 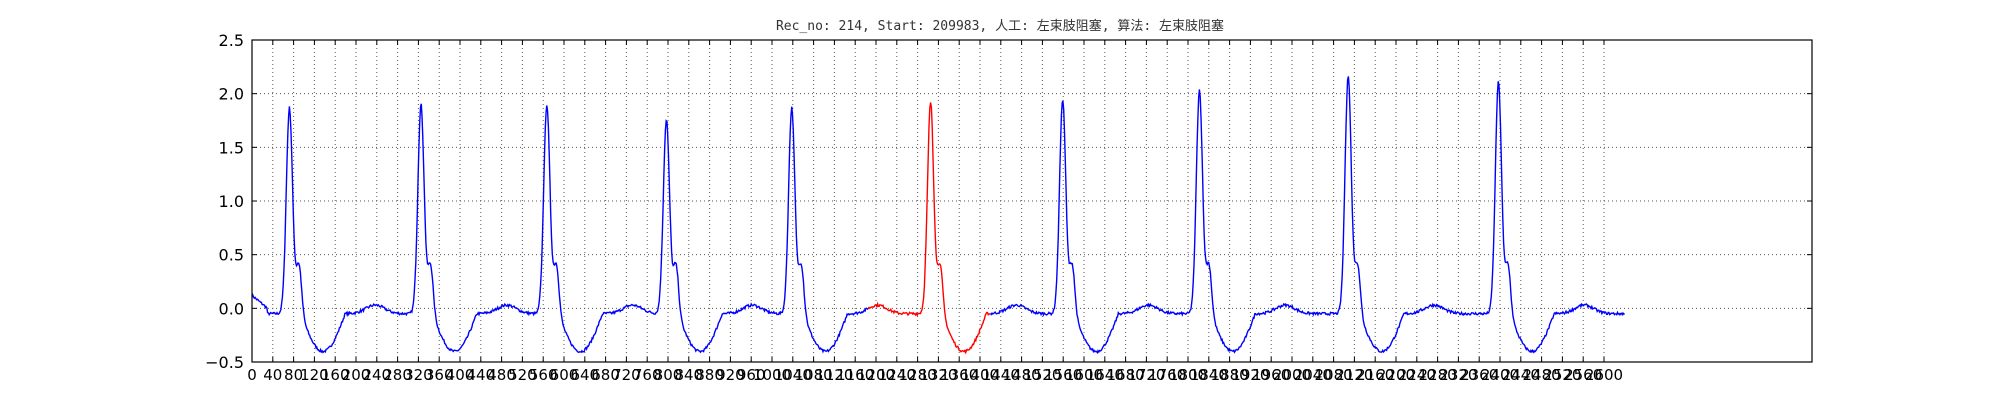 What do you see at coordinates (231, 147) in the screenshot?
I see `y-tick-label: 1.5` at bounding box center [231, 147].